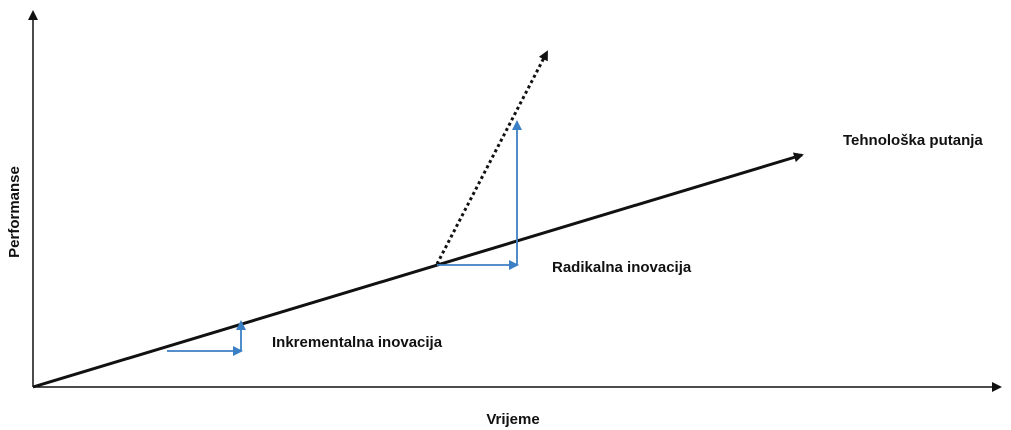  I want to click on radical-dotted-line, so click(492, 157).